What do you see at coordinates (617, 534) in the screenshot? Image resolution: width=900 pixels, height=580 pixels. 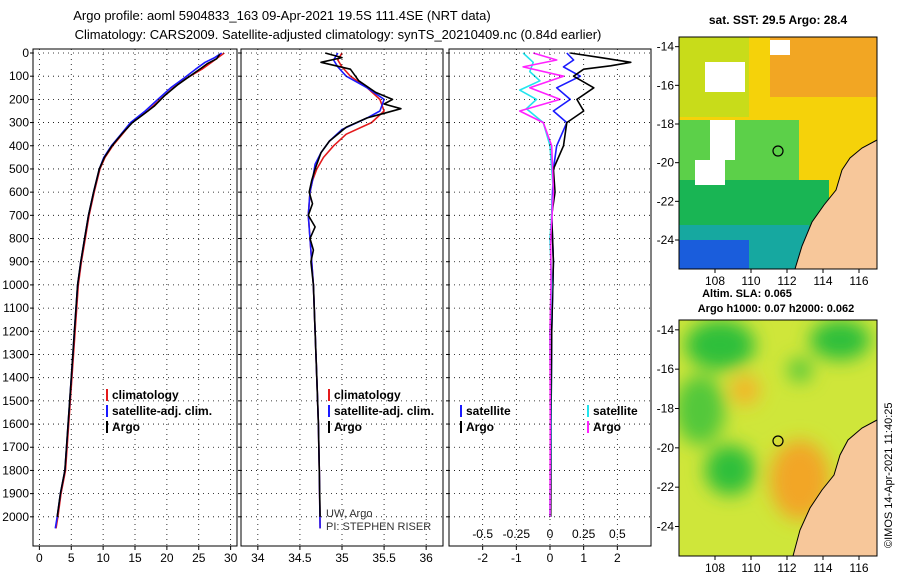 I see `x-tick-label-secondary: 0.5` at bounding box center [617, 534].